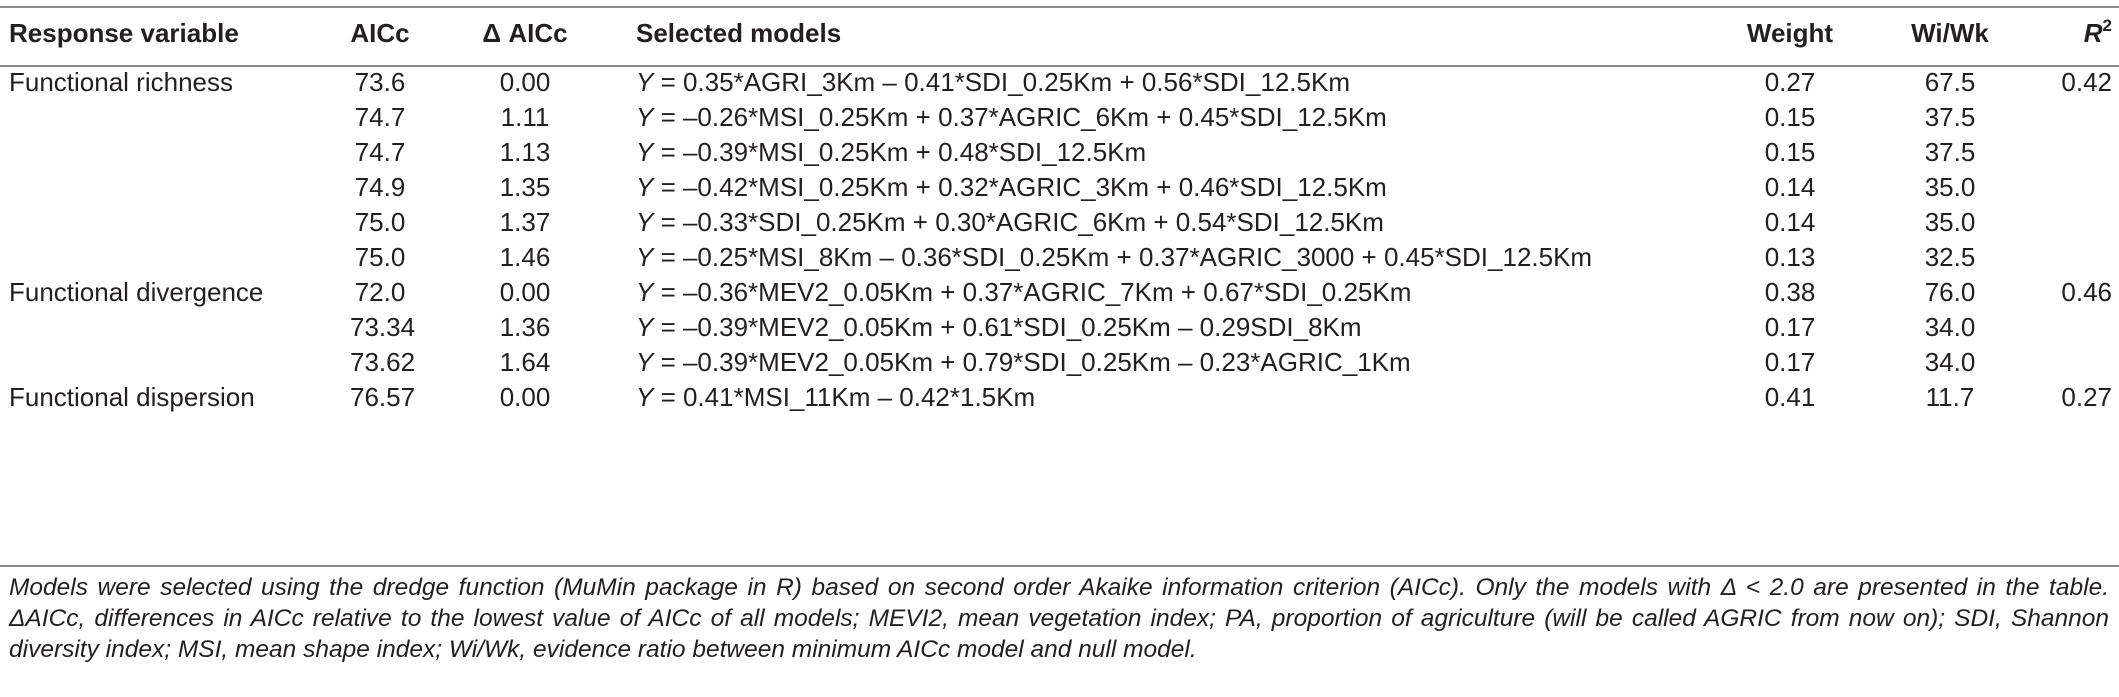 The height and width of the screenshot is (697, 2119). Describe the element at coordinates (525, 222) in the screenshot. I see `cell-delta-aicc: 1.37` at that location.